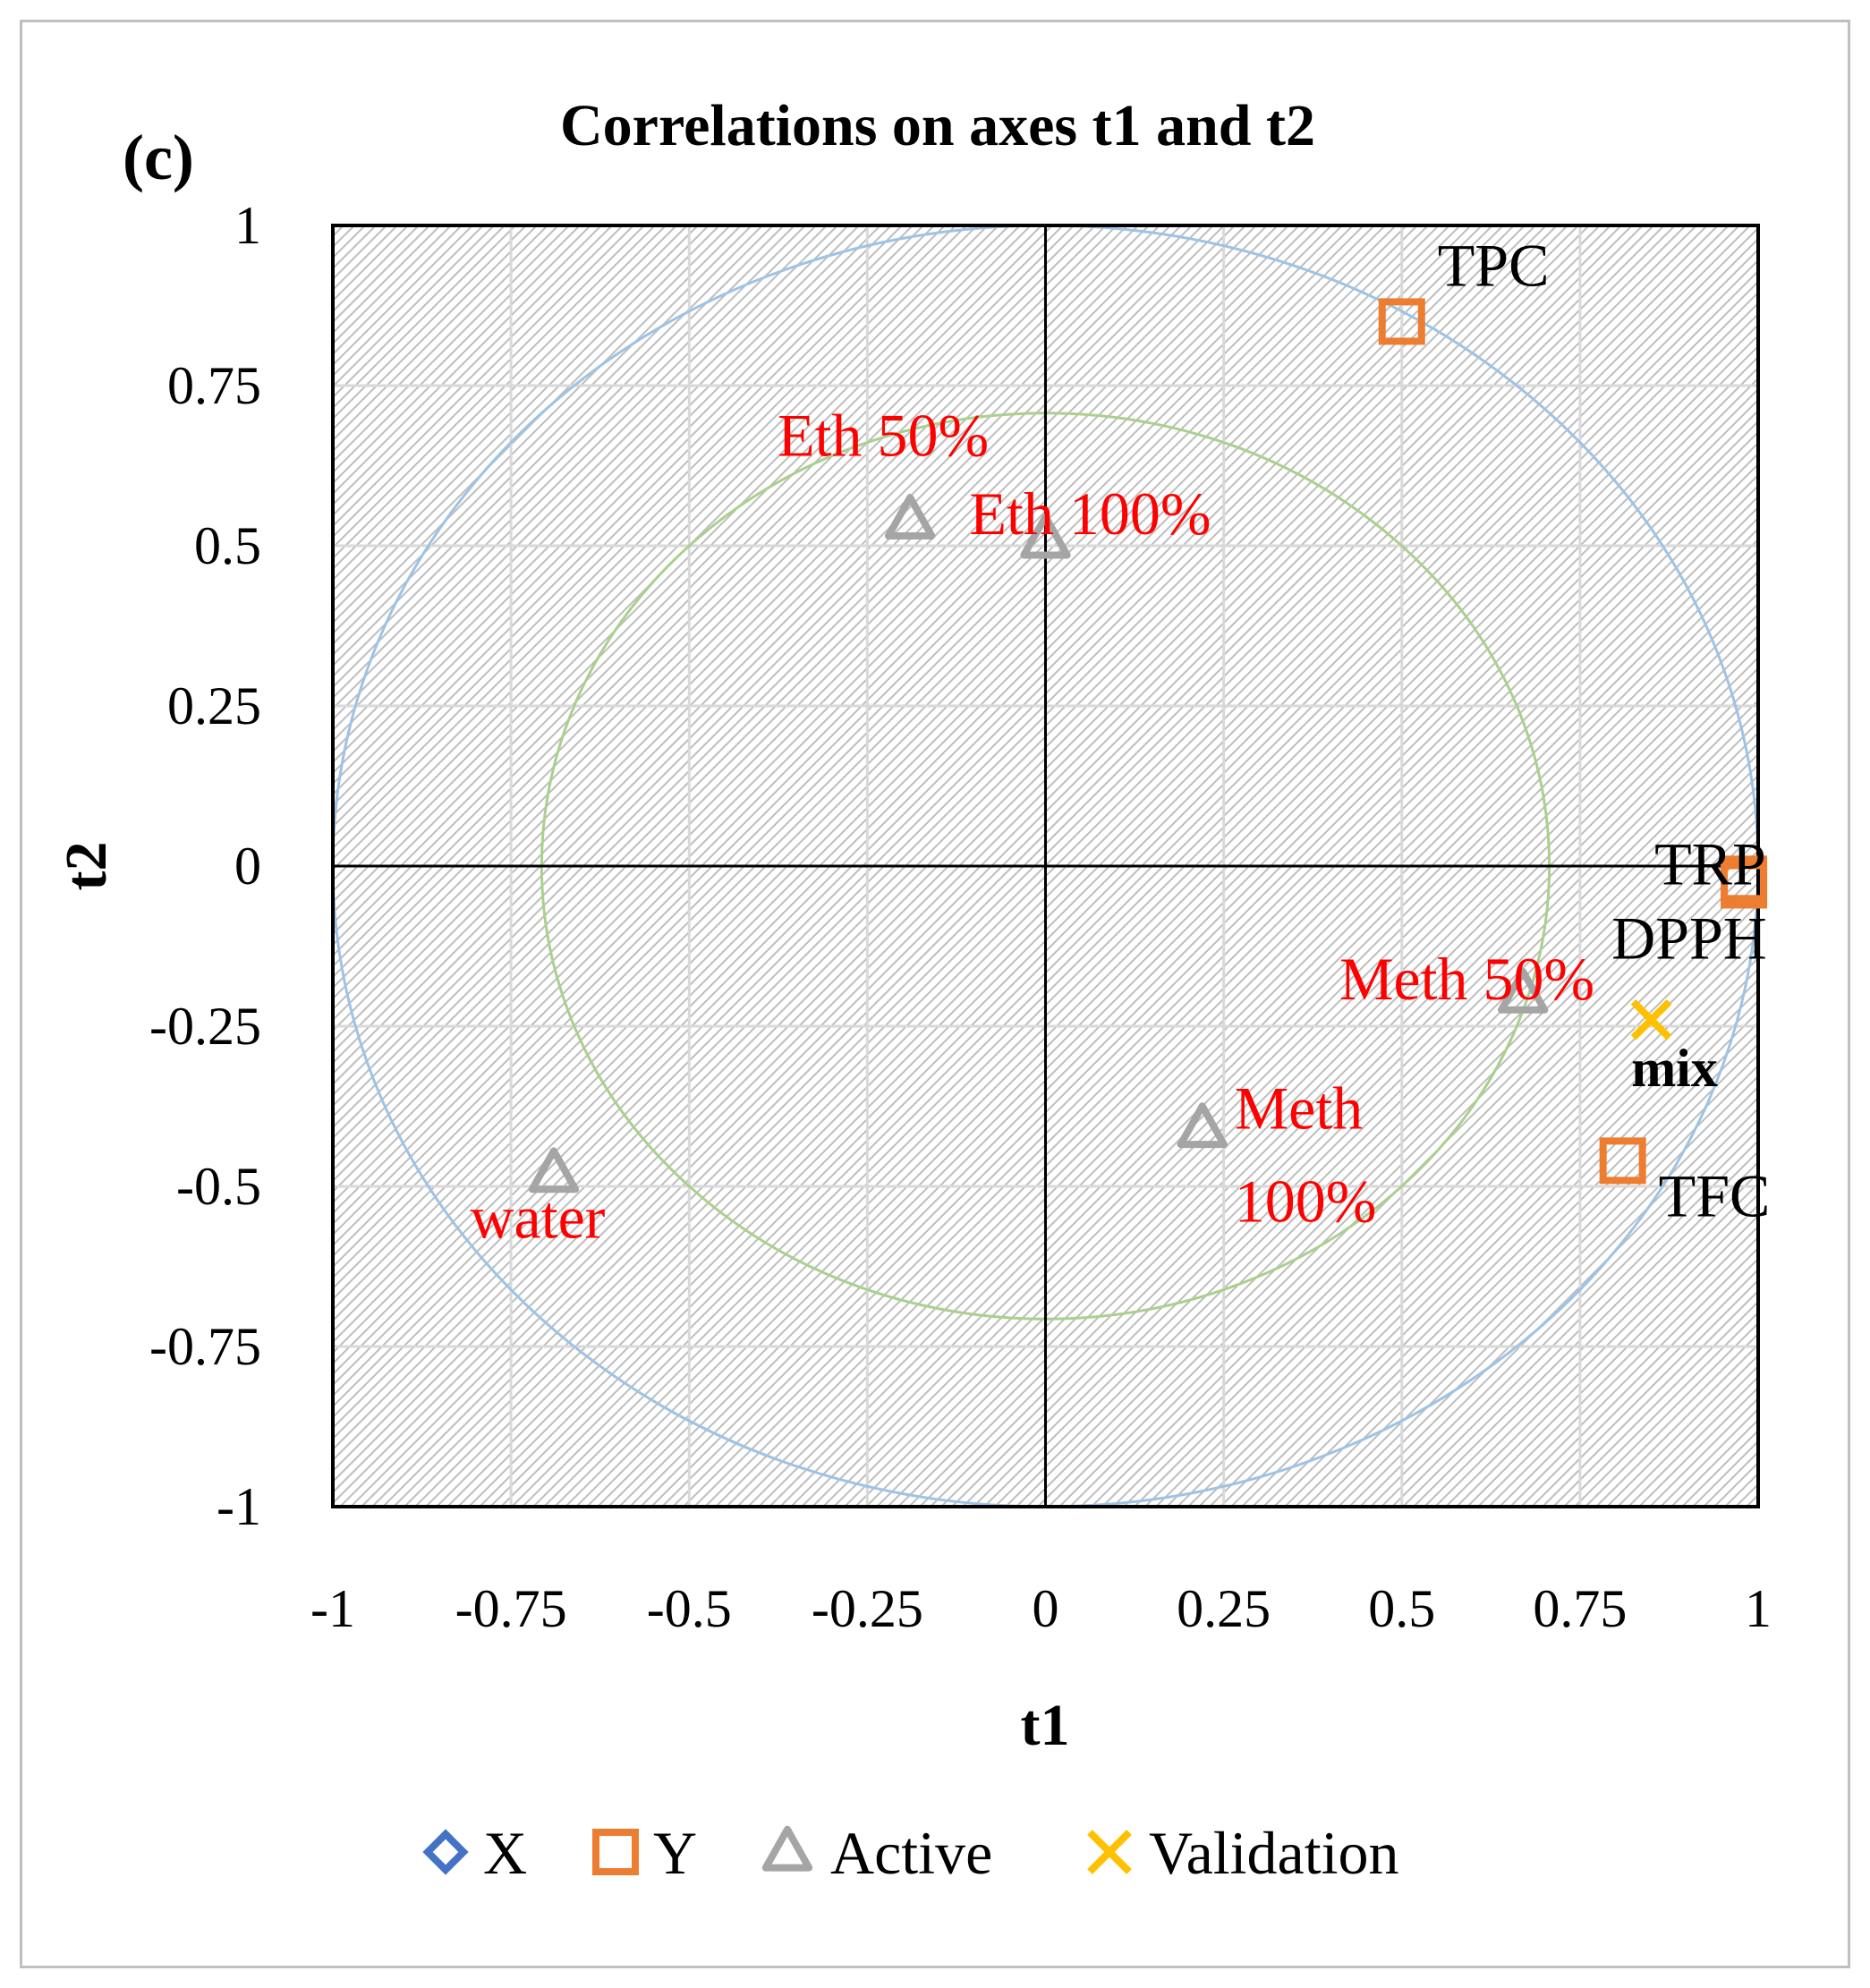  I want to click on point-y-dpph, so click(1744, 885).